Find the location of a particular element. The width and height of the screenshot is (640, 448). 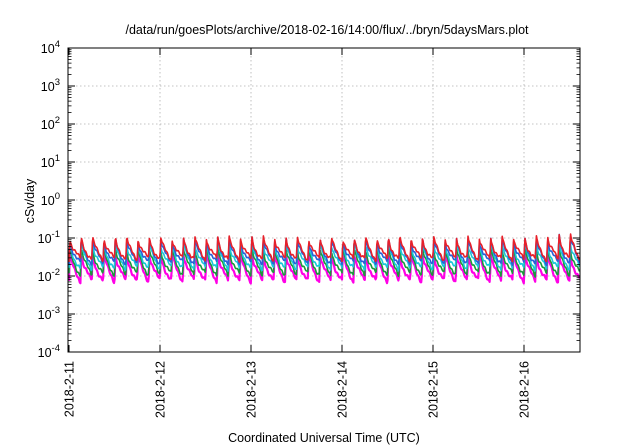

y-tick-exponent: 2 is located at coordinates (57, 120).